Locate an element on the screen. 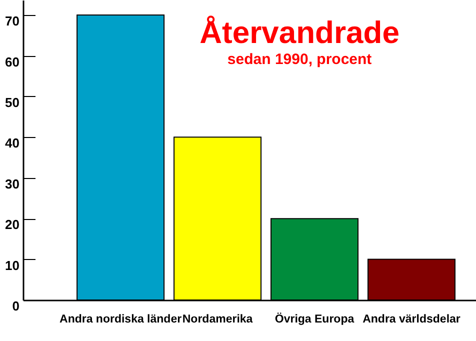  y-tick-label: 10 is located at coordinates (12, 265).